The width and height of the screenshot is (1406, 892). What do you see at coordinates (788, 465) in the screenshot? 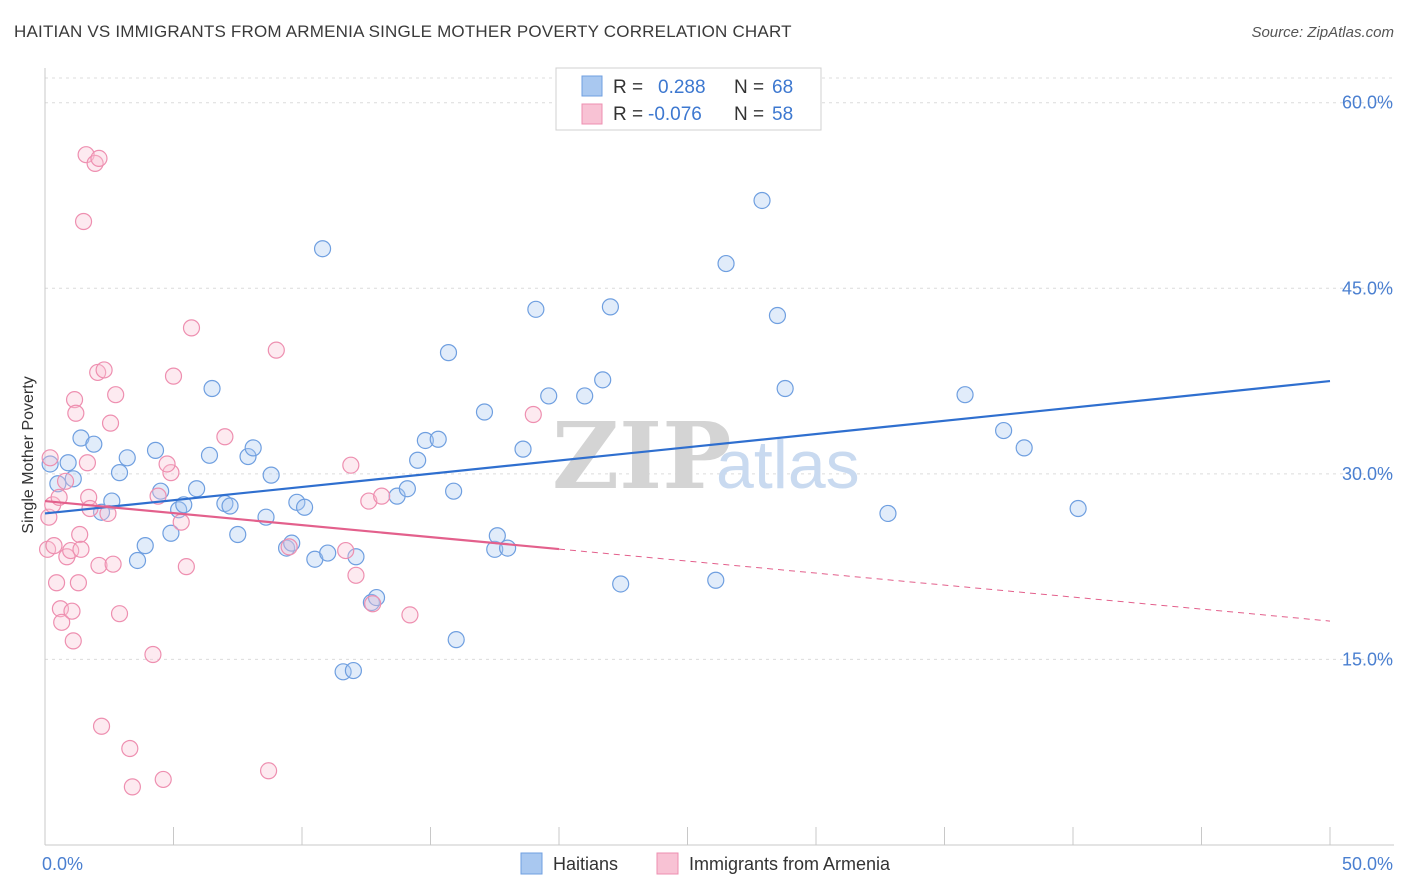
I see `watermark-atlas: atlas` at bounding box center [788, 465].